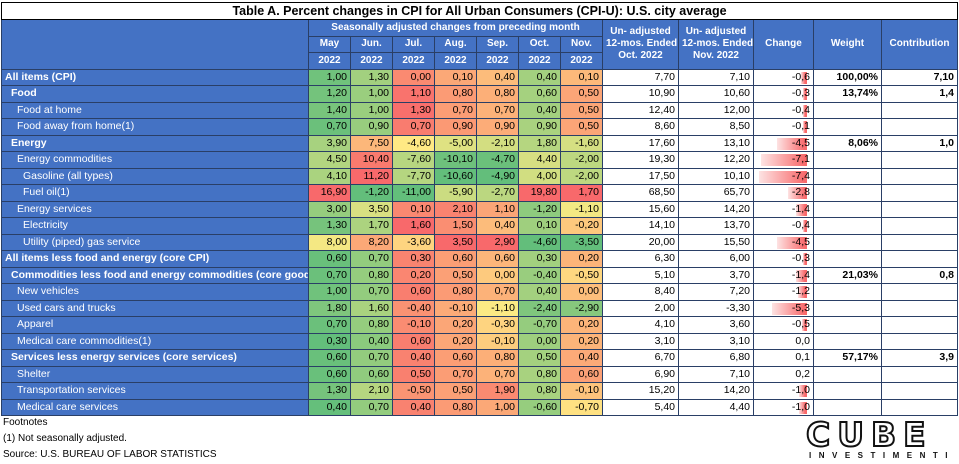 The image size is (959, 464). I want to click on change-cell: 0,0, so click(783, 341).